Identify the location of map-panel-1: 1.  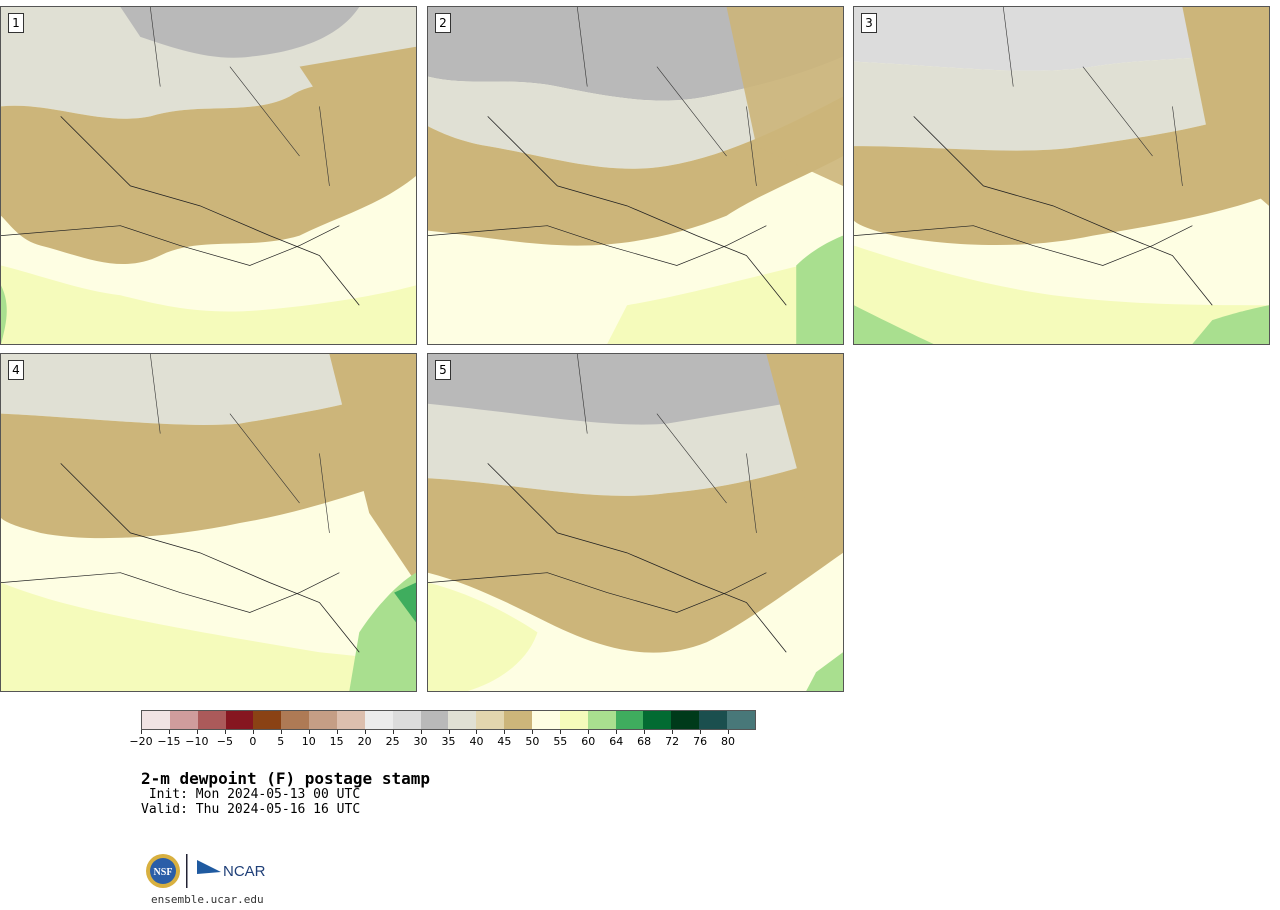
(208, 175).